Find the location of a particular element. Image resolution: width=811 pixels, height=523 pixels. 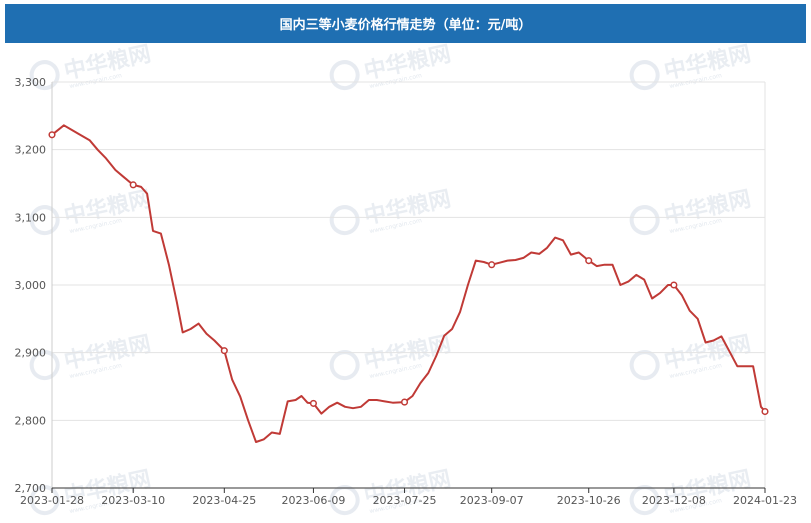

y-tick-label: 3,200 is located at coordinates (31, 150).